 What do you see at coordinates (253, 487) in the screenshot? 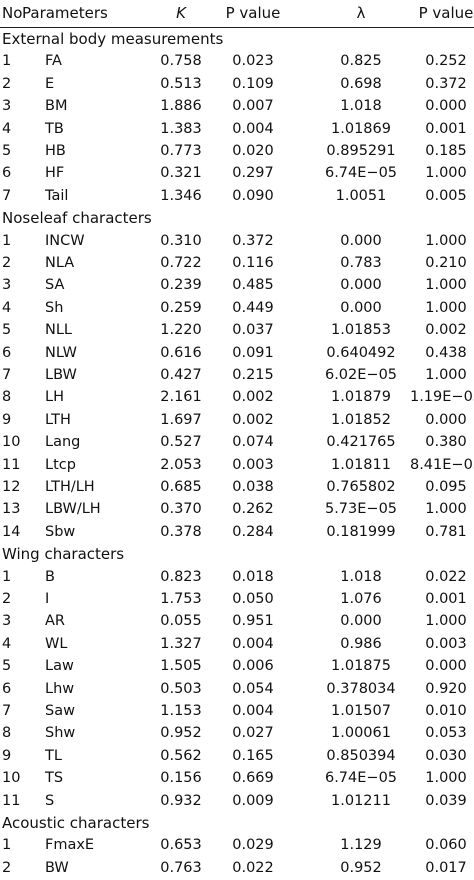
I see `table-cell: 0.038` at bounding box center [253, 487].